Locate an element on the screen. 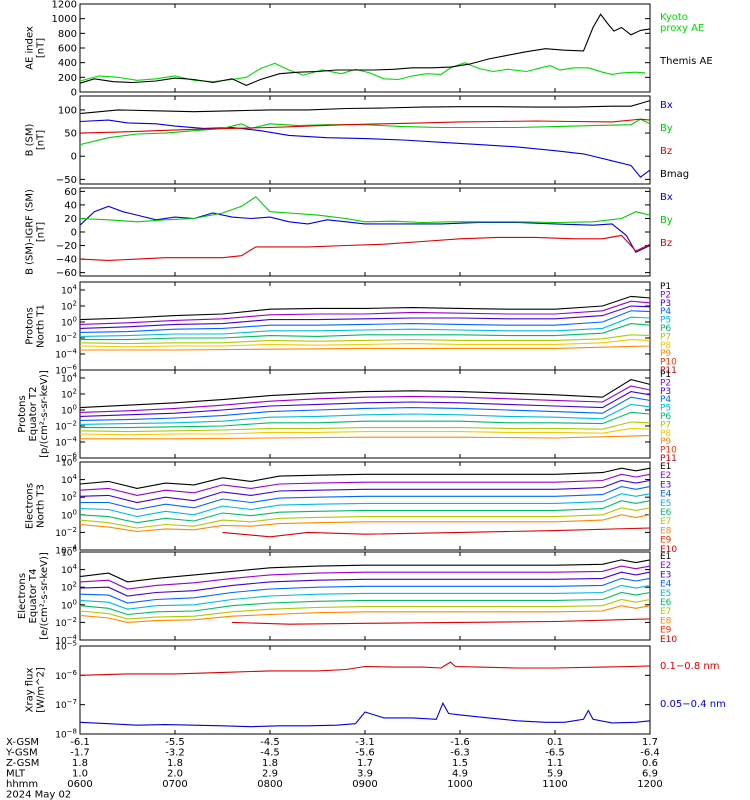  legend-label-ee4: E8 is located at coordinates (666, 621).